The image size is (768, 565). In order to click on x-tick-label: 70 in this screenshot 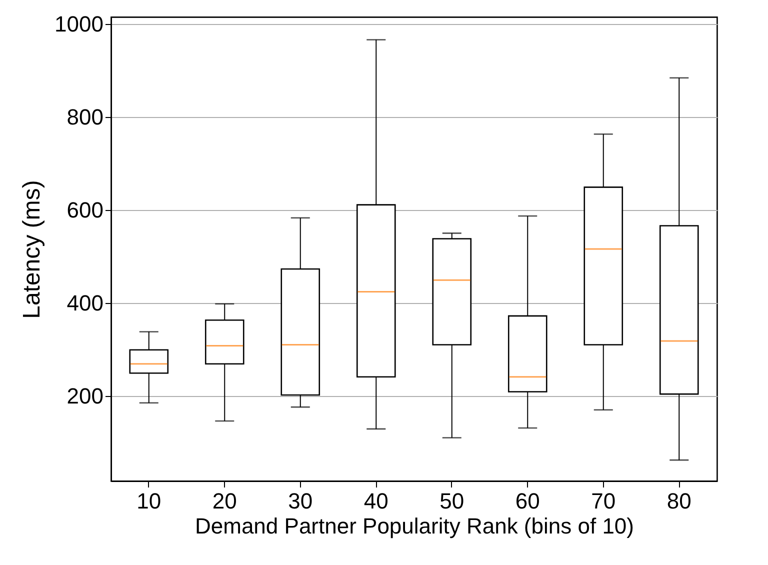, I will do `click(603, 501)`.